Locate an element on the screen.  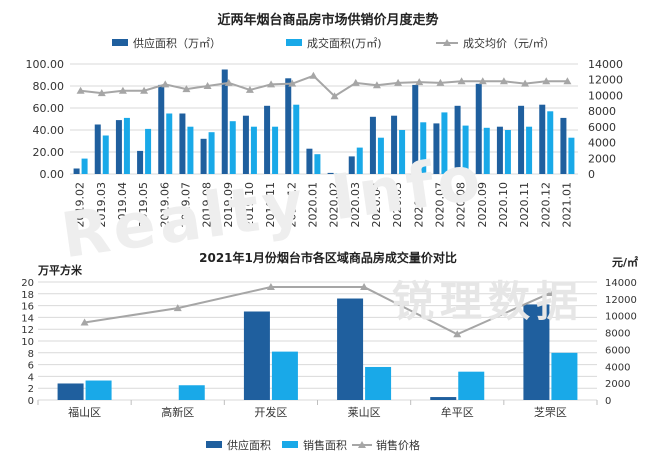
chart1-x-tick: 2019.04 is located at coordinates (122, 205).